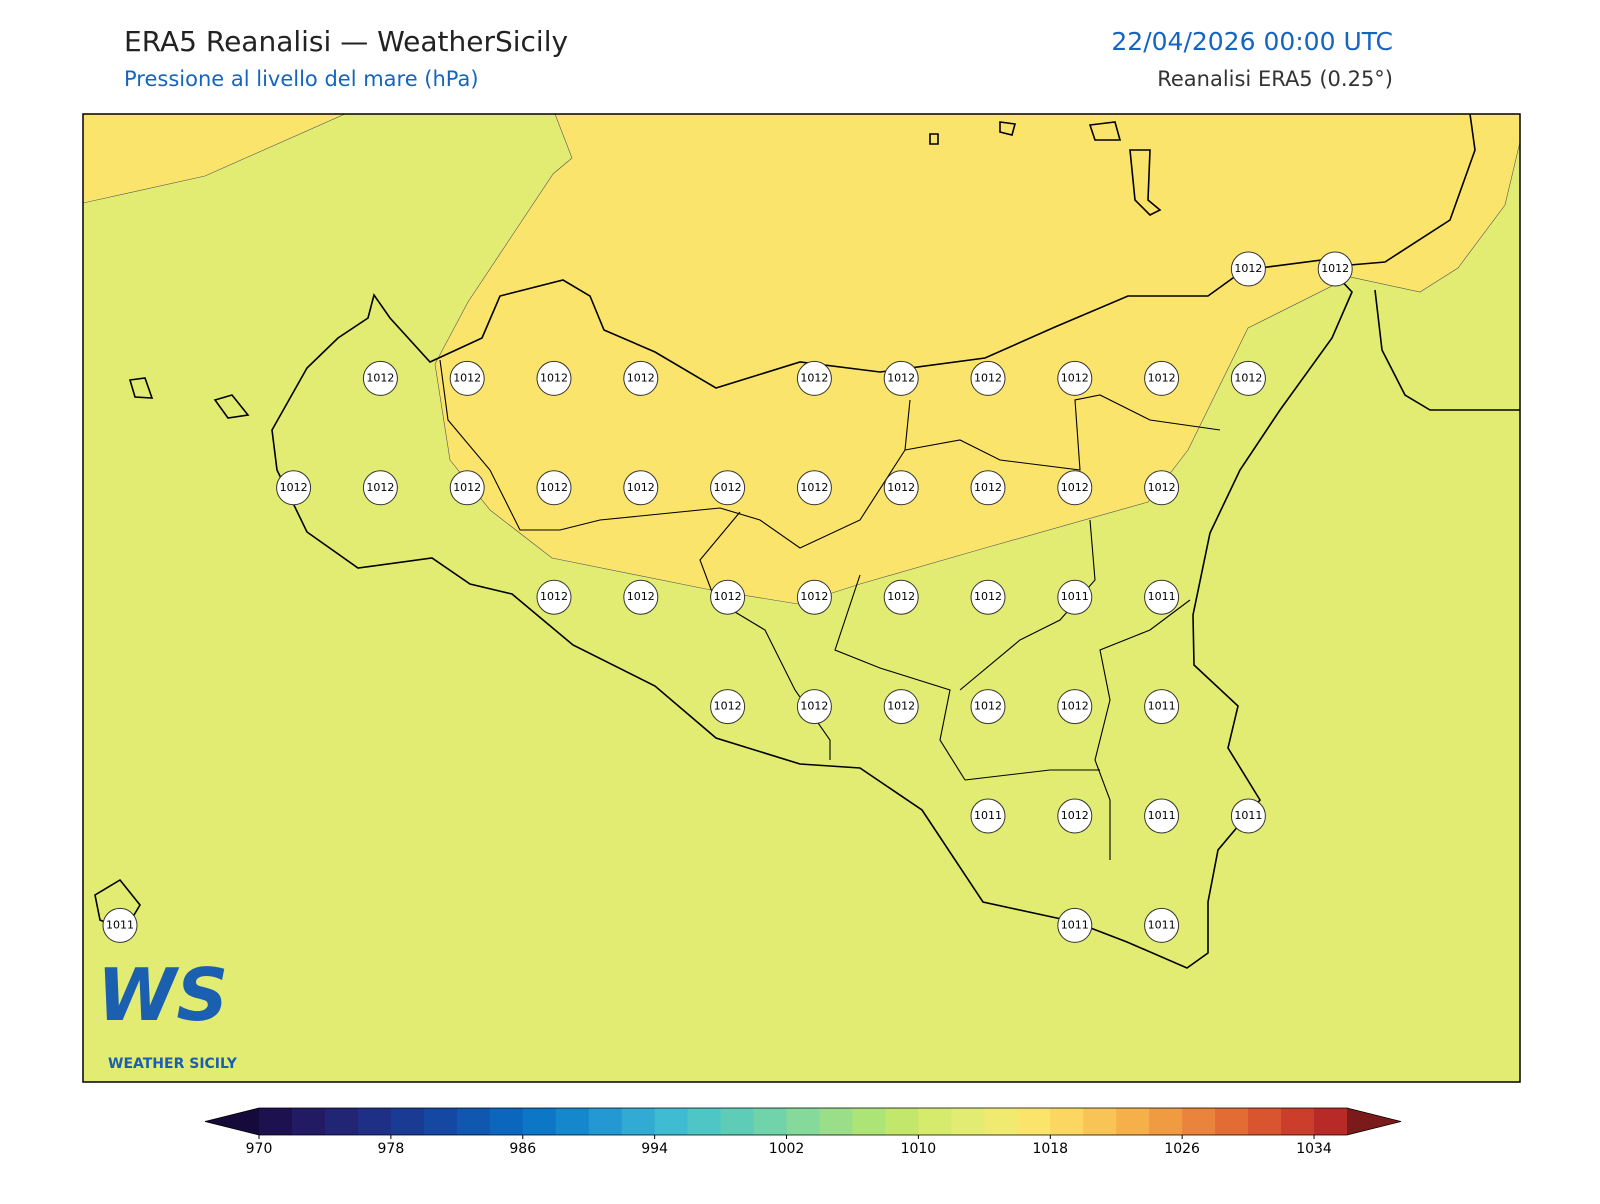  Describe the element at coordinates (259, 1149) in the screenshot. I see `colorbar-tick-label: 970` at that location.